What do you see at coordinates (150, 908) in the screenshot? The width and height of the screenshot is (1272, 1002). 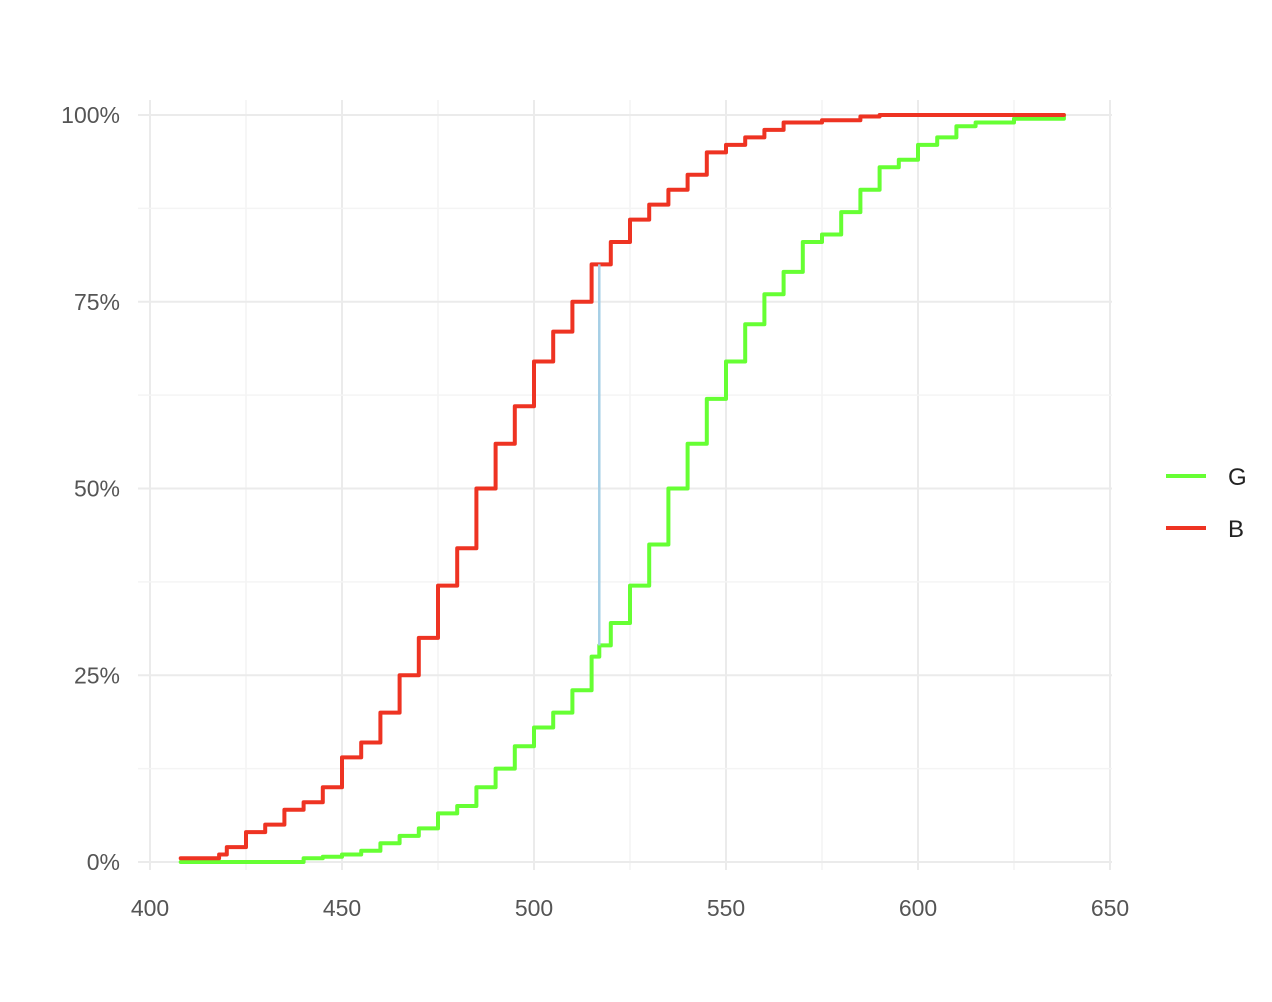 I see `x-tick-label: 400` at bounding box center [150, 908].